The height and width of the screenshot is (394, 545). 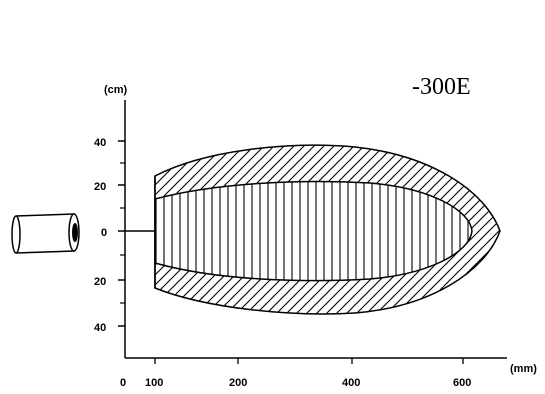 What do you see at coordinates (104, 233) in the screenshot?
I see `y-tick-label: 0` at bounding box center [104, 233].